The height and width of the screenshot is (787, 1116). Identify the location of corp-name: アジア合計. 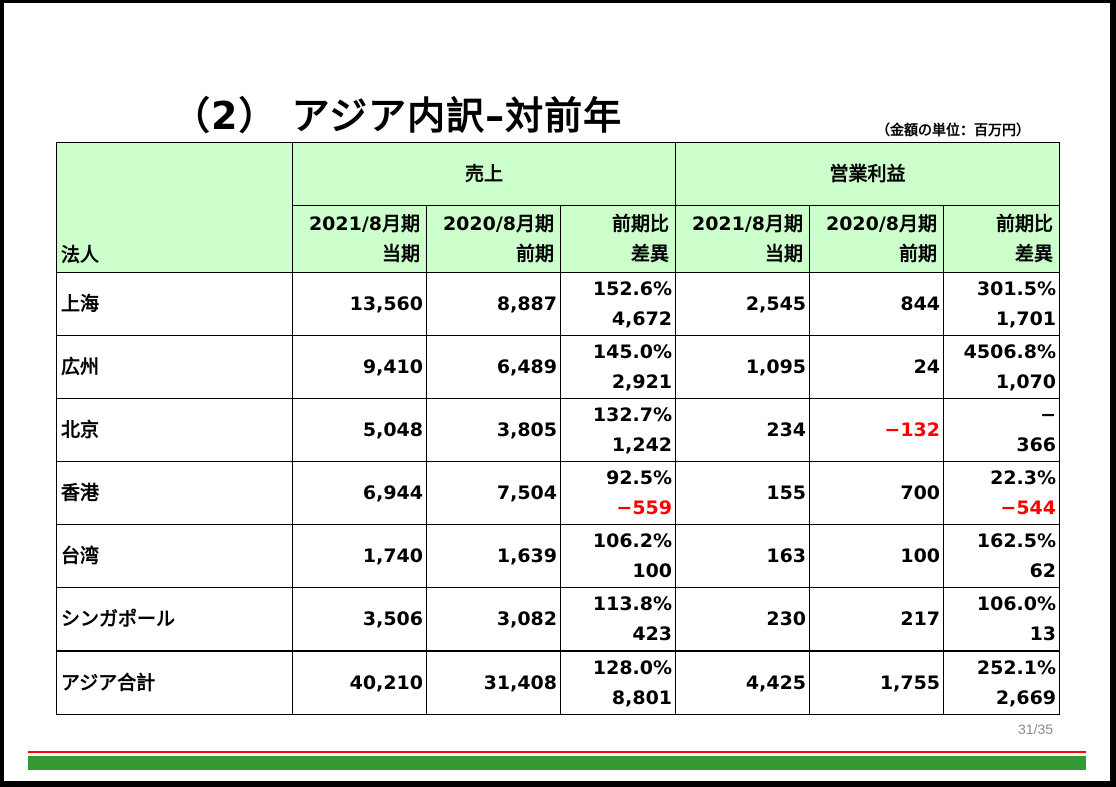
(174, 682).